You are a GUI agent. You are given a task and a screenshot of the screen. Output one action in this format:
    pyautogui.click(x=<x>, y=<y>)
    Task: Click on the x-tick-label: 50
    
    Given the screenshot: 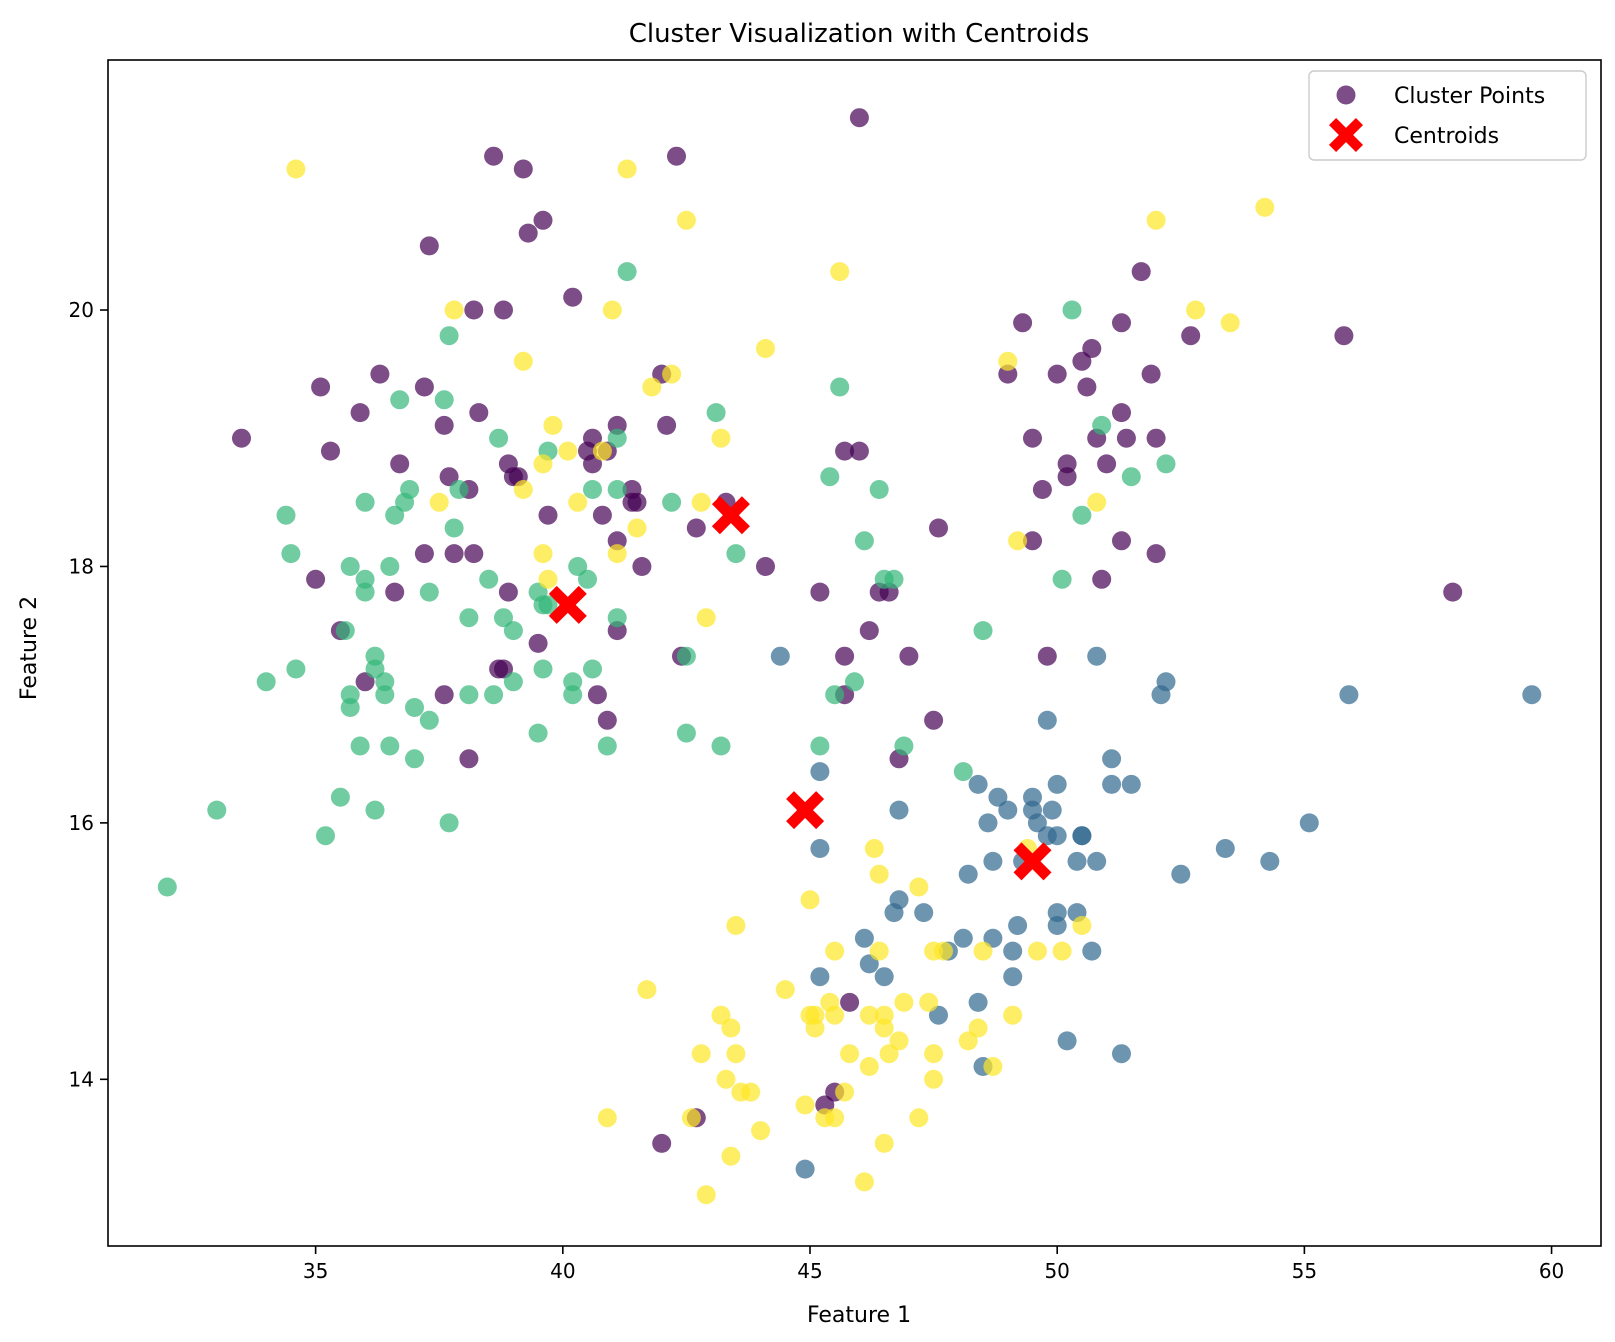 What is the action you would take?
    pyautogui.click(x=1056, y=1271)
    